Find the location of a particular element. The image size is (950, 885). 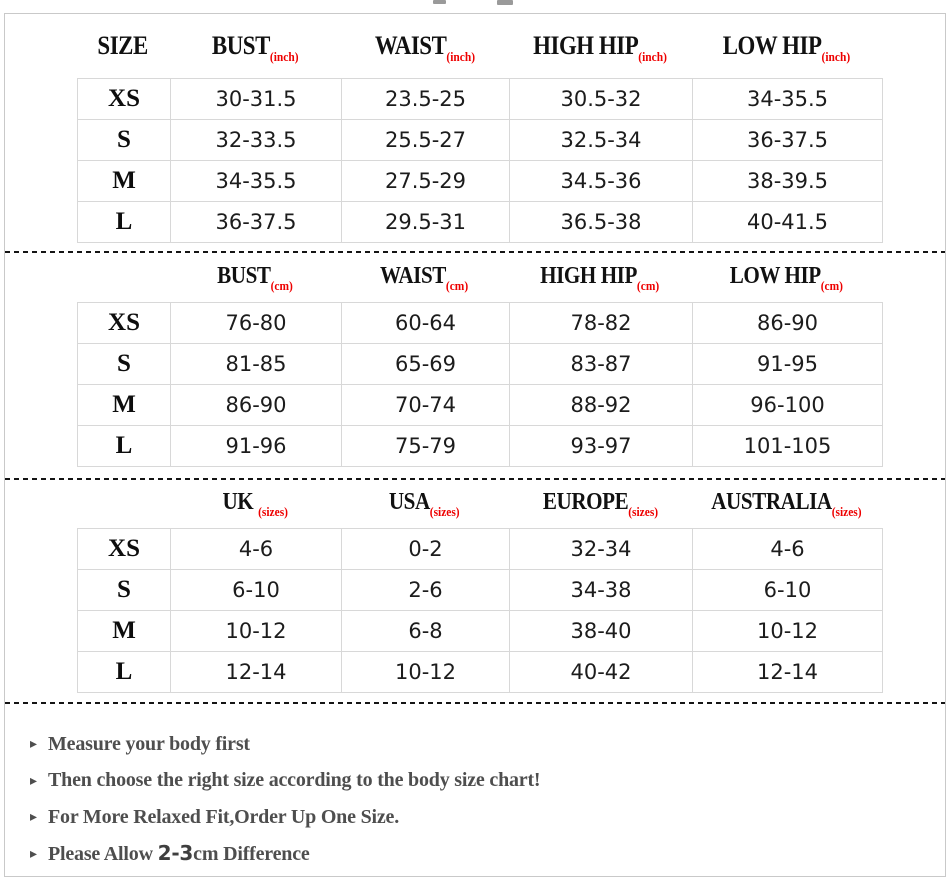

column-header-highhip-inch: HIGH HIP(inch) is located at coordinates (600, 47).